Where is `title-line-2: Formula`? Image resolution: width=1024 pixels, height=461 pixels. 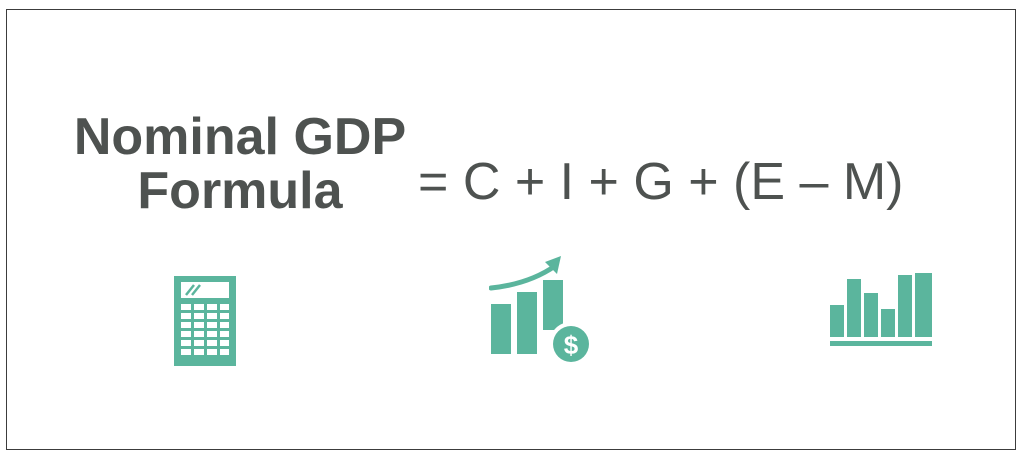
title-line-2: Formula is located at coordinates (240, 191).